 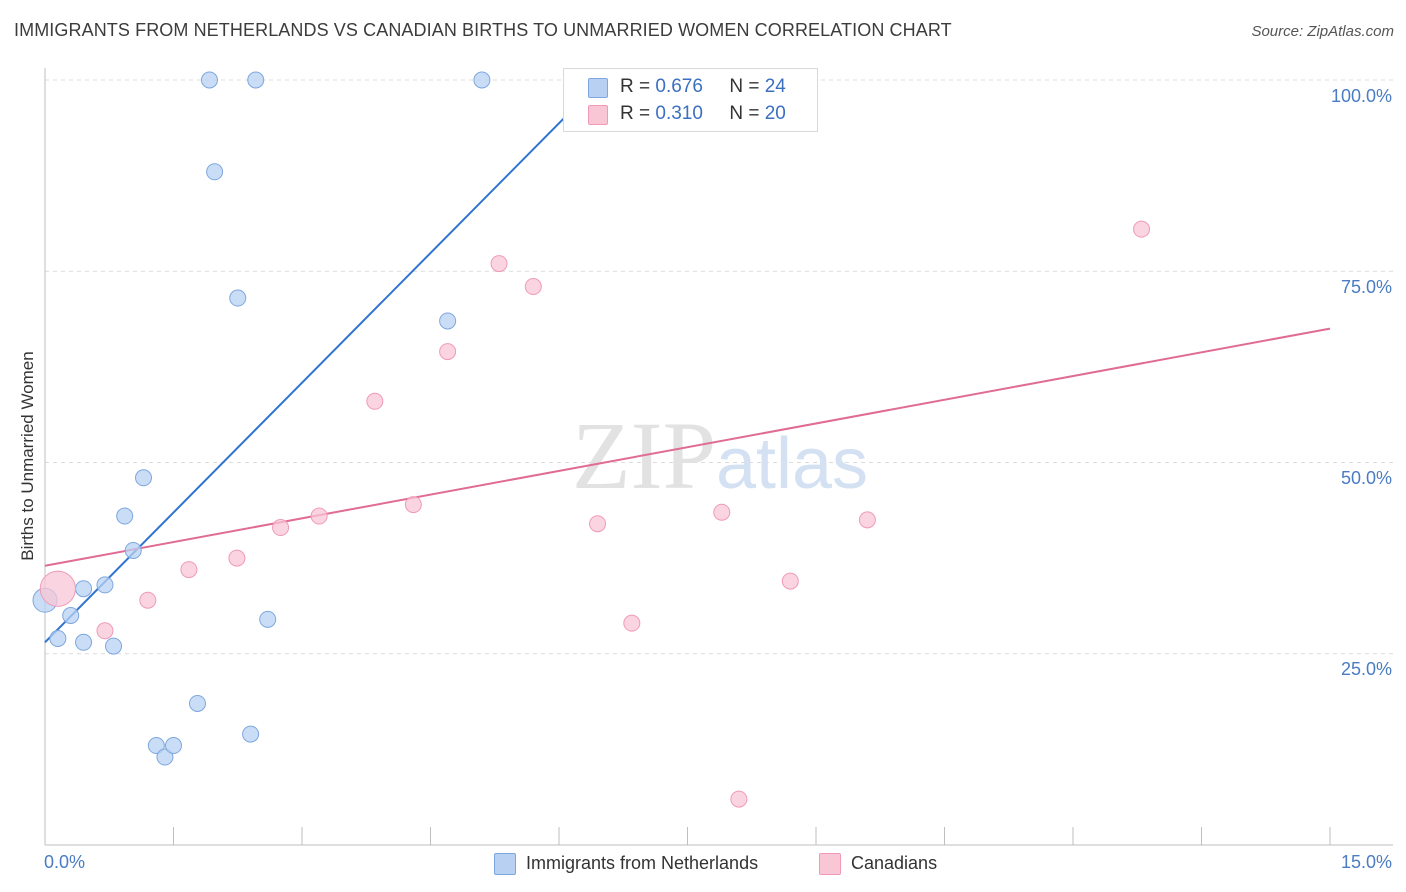 What do you see at coordinates (1366, 669) in the screenshot?
I see `y-tick-label-25: 25.0%` at bounding box center [1366, 669].